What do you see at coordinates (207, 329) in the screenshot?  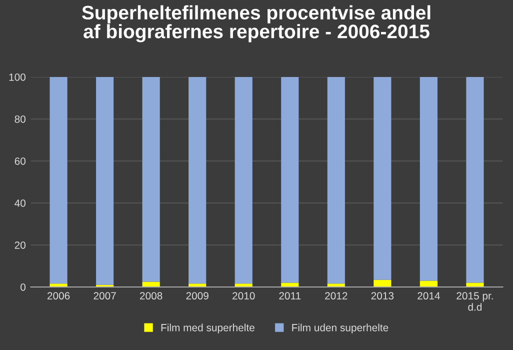 I see `legend-label: Film med superhelte` at bounding box center [207, 329].